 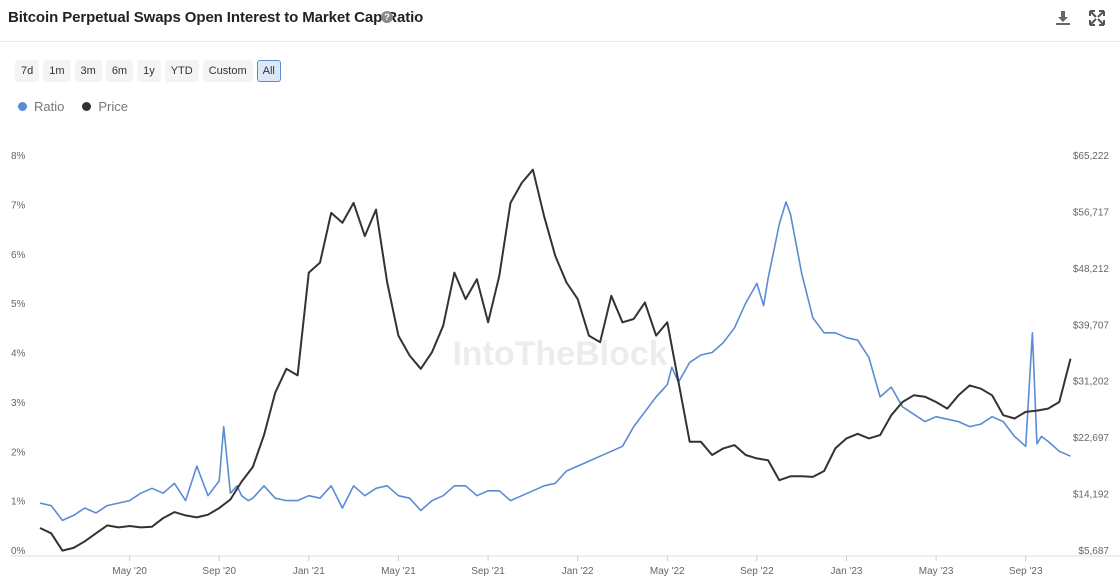 I want to click on y-right-tick-label: $22,697, so click(x=1091, y=438).